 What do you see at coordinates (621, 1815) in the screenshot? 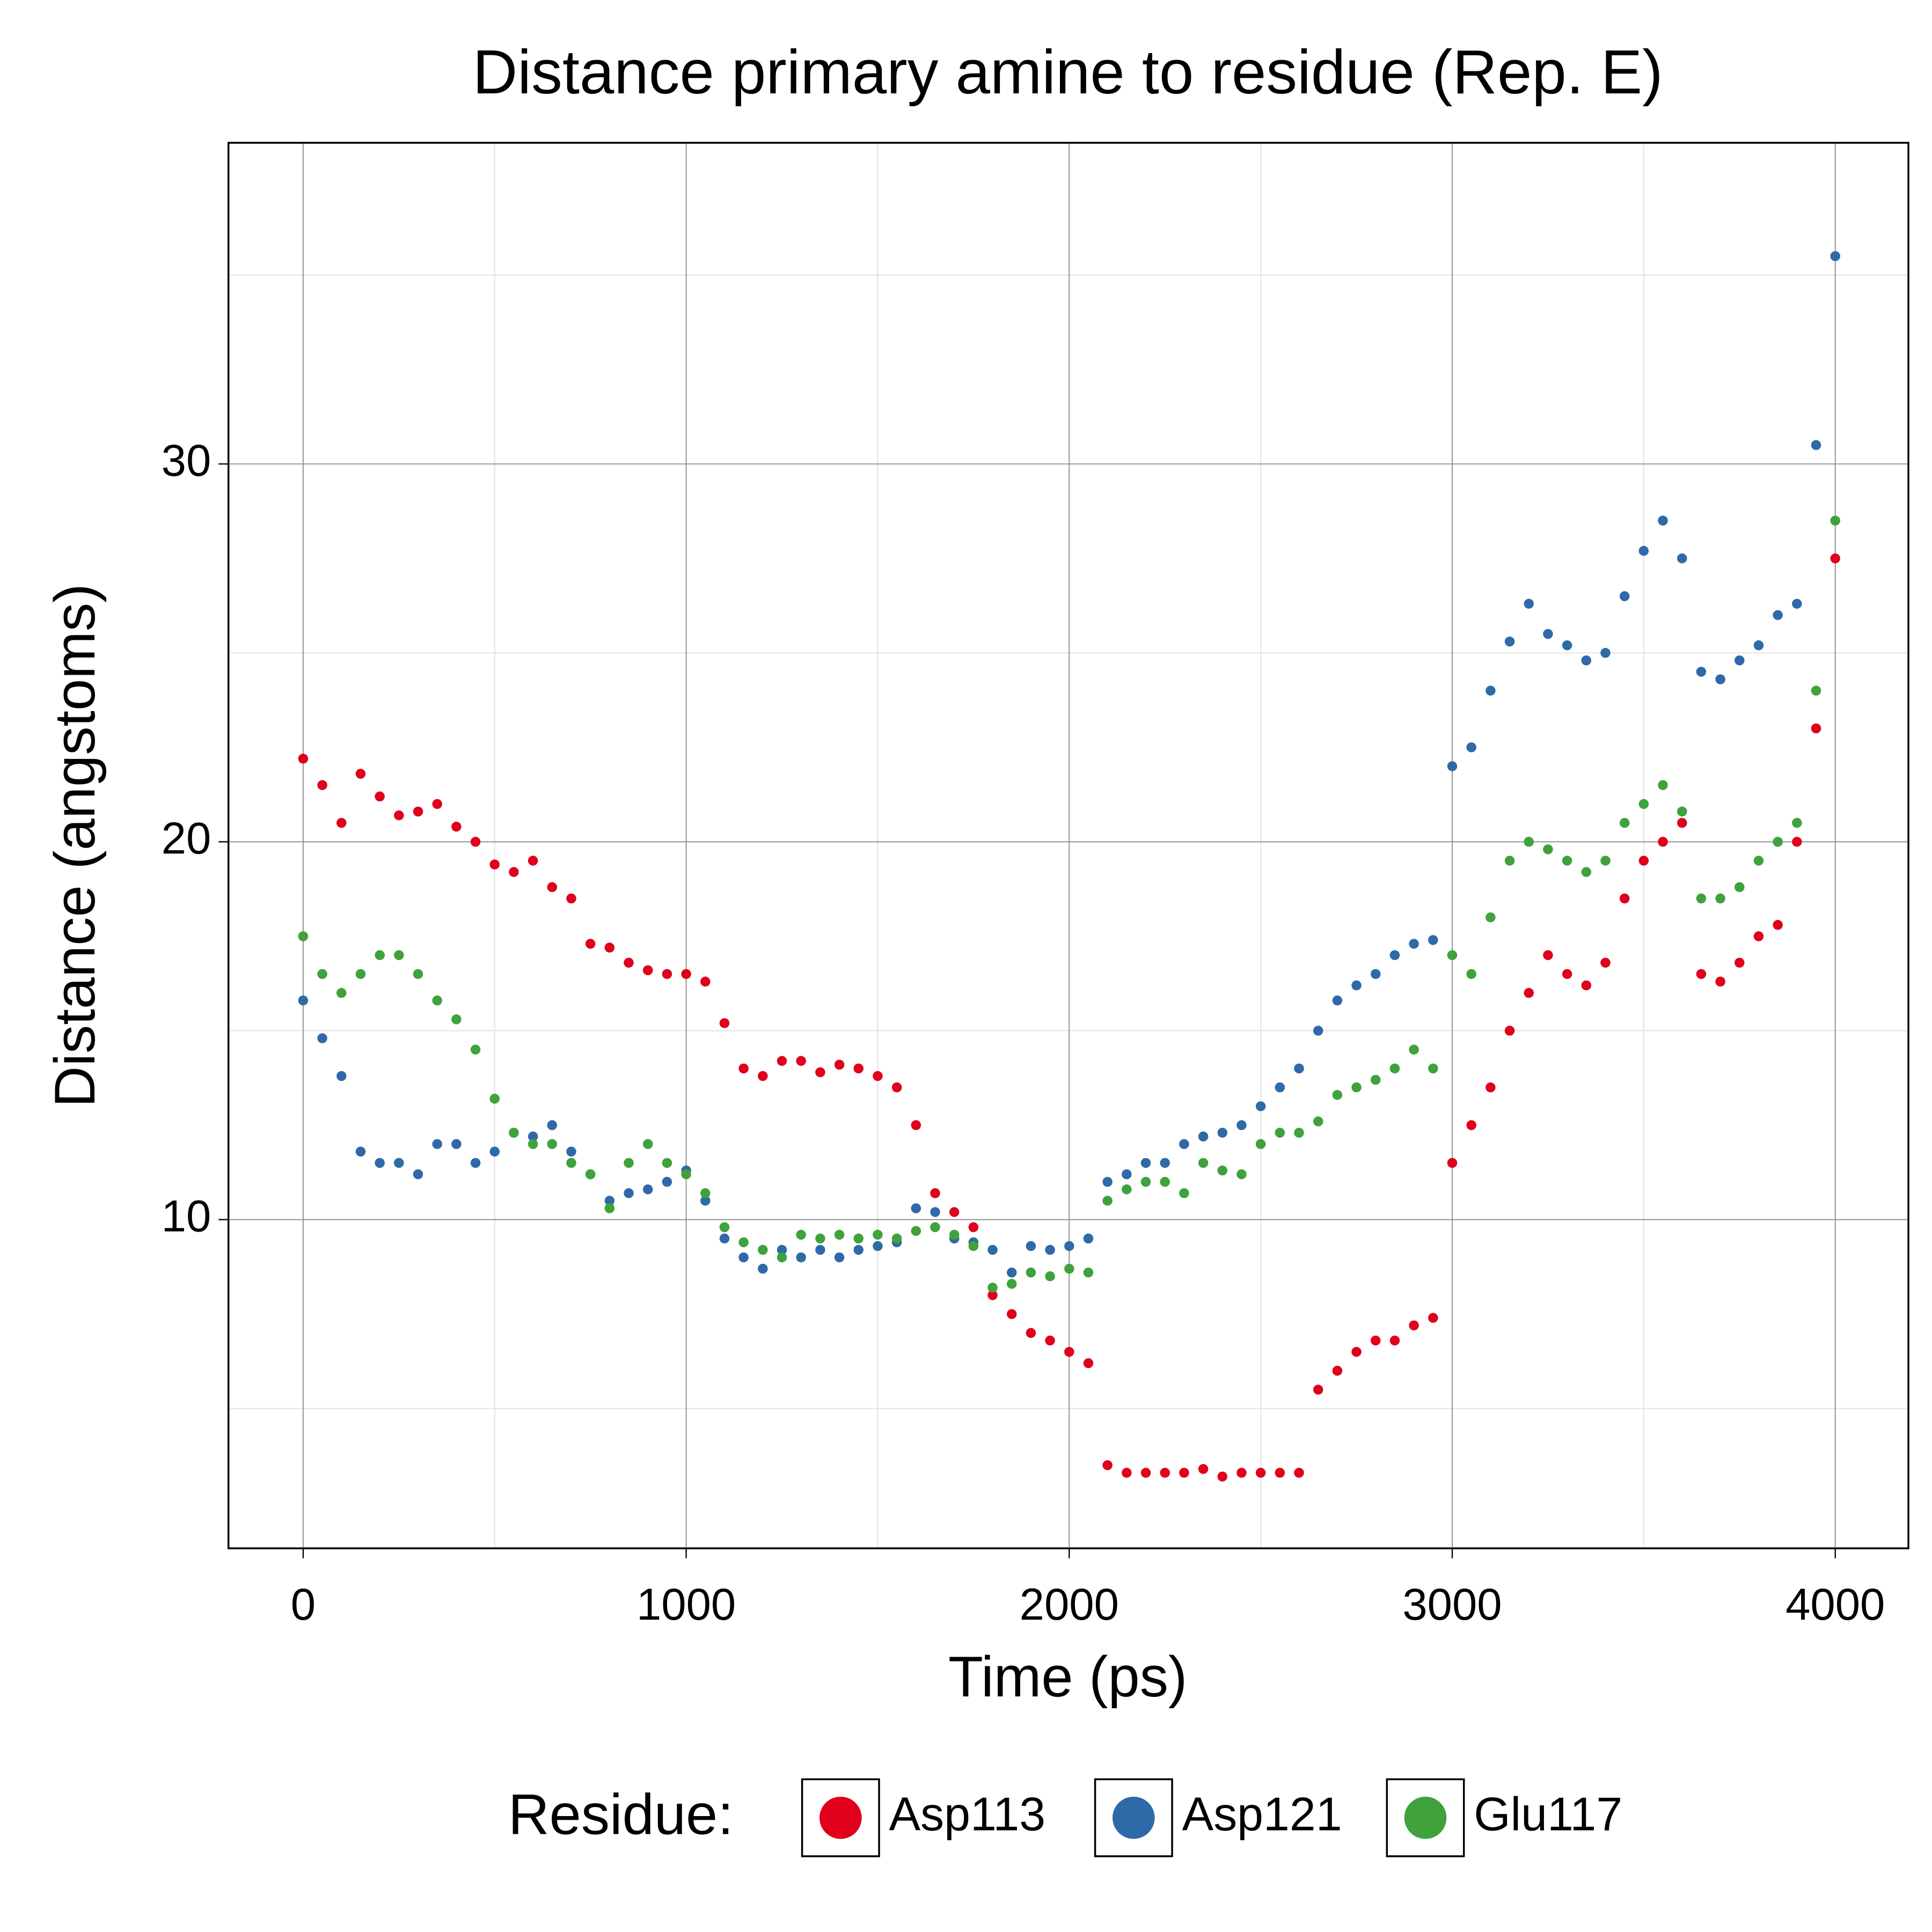
I see `legend-title: Residue:` at bounding box center [621, 1815].